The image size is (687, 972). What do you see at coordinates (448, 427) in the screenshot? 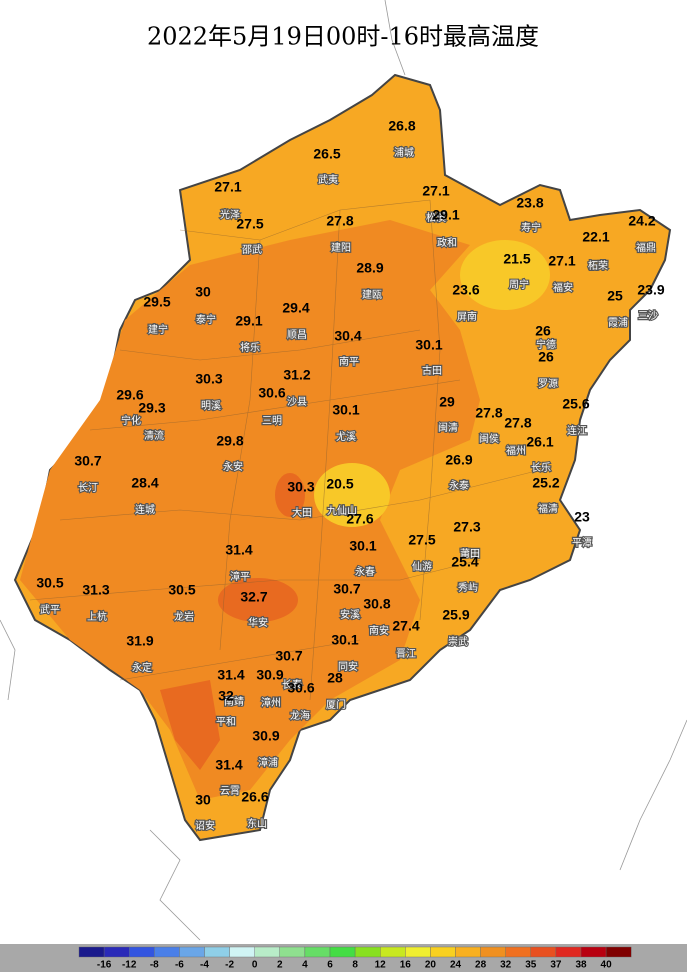
I see `place-name: 闽清` at bounding box center [448, 427].